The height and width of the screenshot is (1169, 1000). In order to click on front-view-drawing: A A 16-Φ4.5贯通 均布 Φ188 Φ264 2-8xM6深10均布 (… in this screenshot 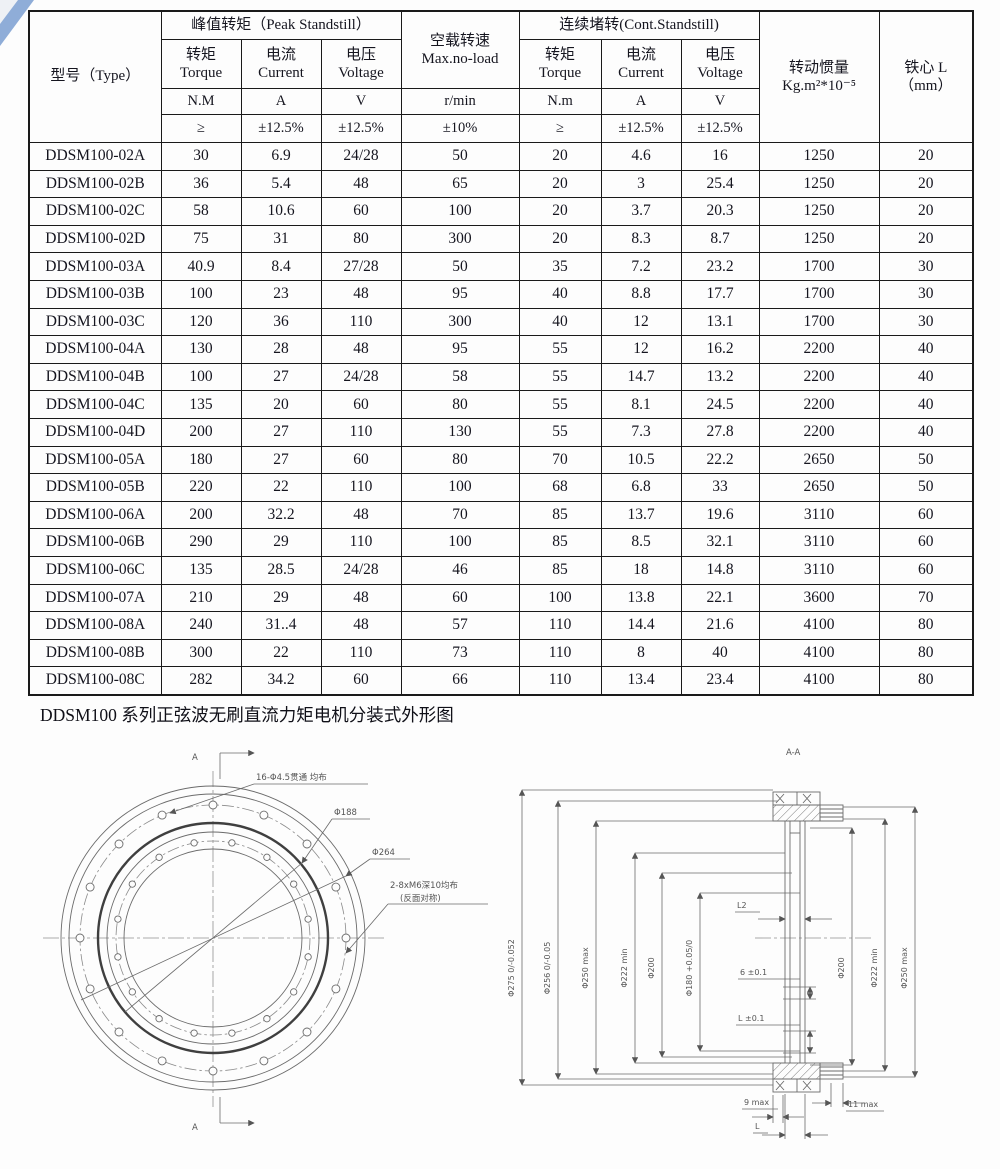, I will do `click(265, 941)`.